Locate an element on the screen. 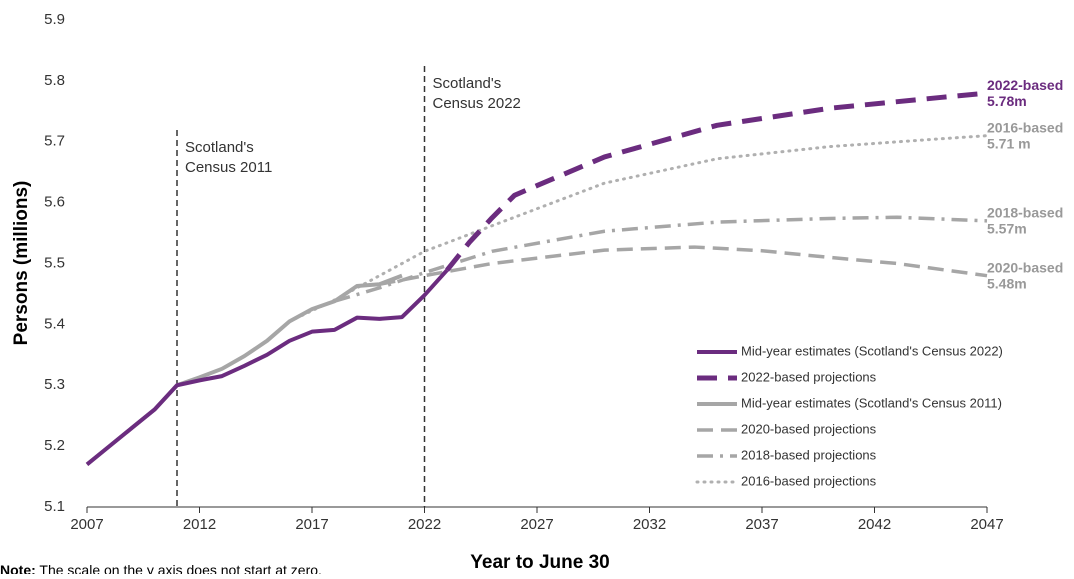  y-tick-label: 5.8 is located at coordinates (54, 80).